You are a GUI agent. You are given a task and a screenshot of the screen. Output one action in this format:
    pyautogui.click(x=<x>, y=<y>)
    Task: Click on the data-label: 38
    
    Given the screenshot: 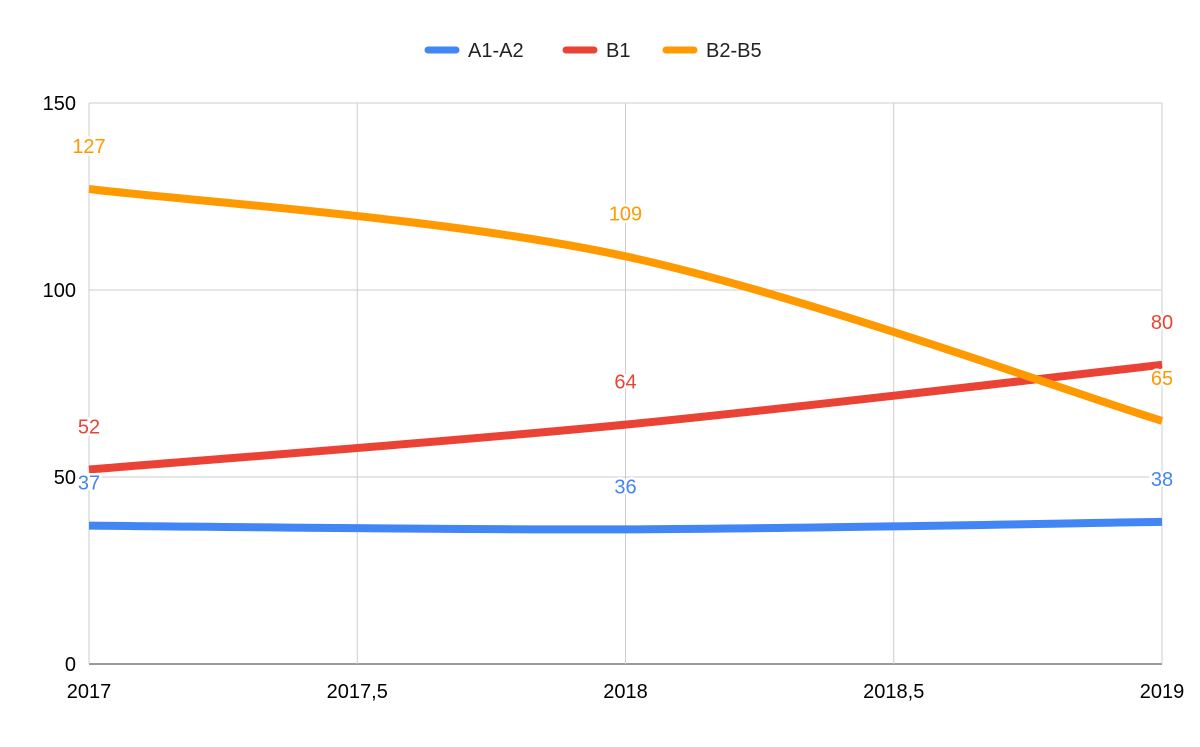 What is the action you would take?
    pyautogui.click(x=1162, y=480)
    